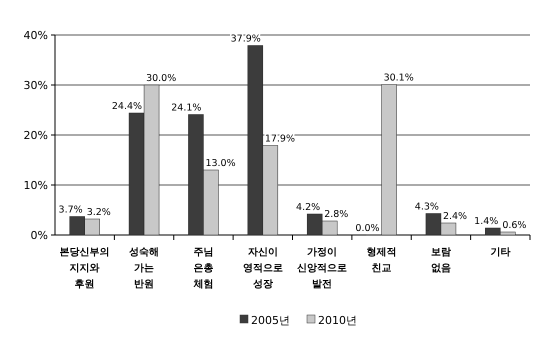 The width and height of the screenshot is (550, 339). I want to click on x-tick-label: 성숙해 가는 반원, so click(144, 268).